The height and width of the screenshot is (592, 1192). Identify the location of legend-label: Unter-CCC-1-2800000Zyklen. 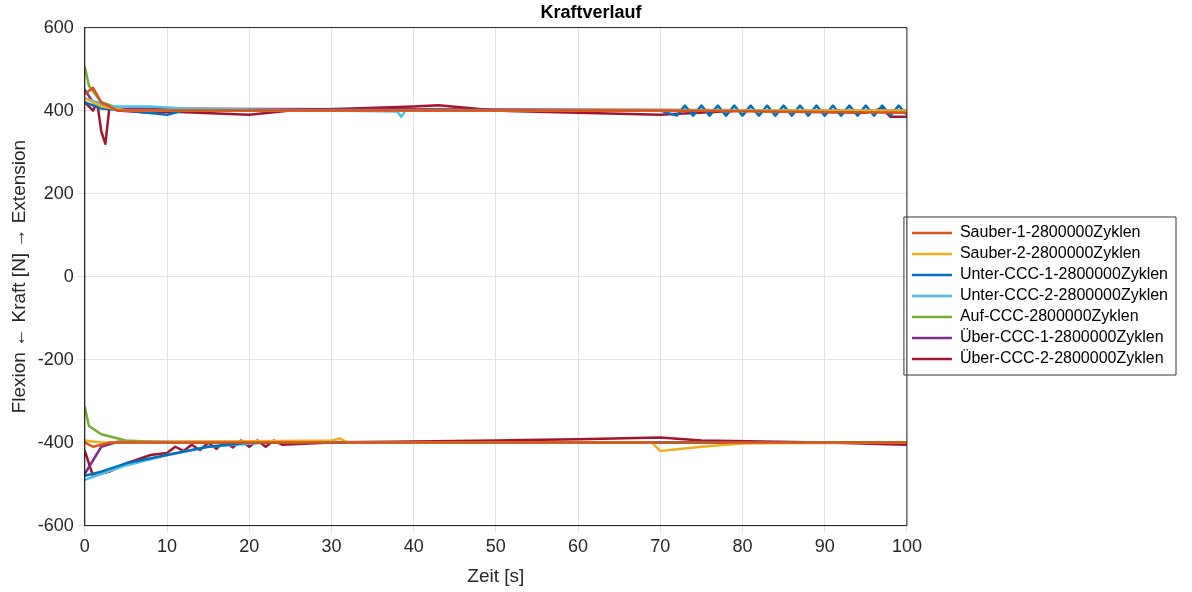
(1064, 274).